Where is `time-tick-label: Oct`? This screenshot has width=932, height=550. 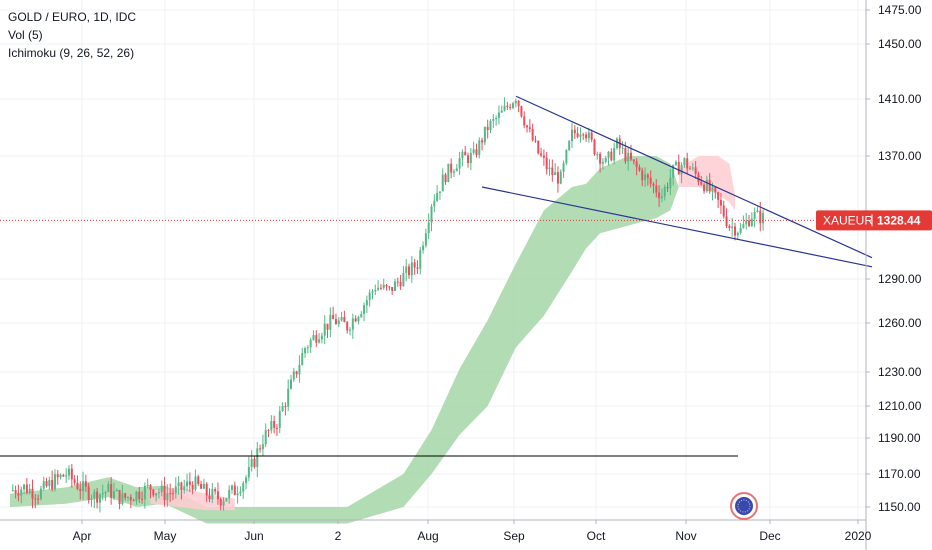 time-tick-label: Oct is located at coordinates (596, 536).